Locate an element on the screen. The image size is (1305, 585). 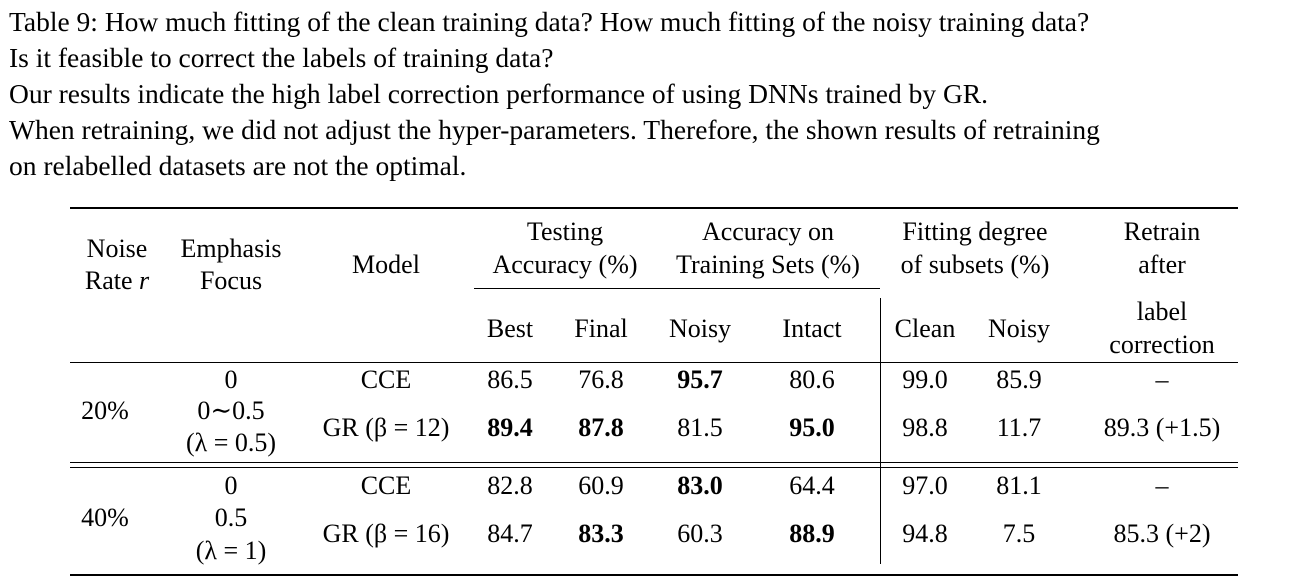
header-acc-train-line2: Training Sets (%) is located at coordinates (768, 264).